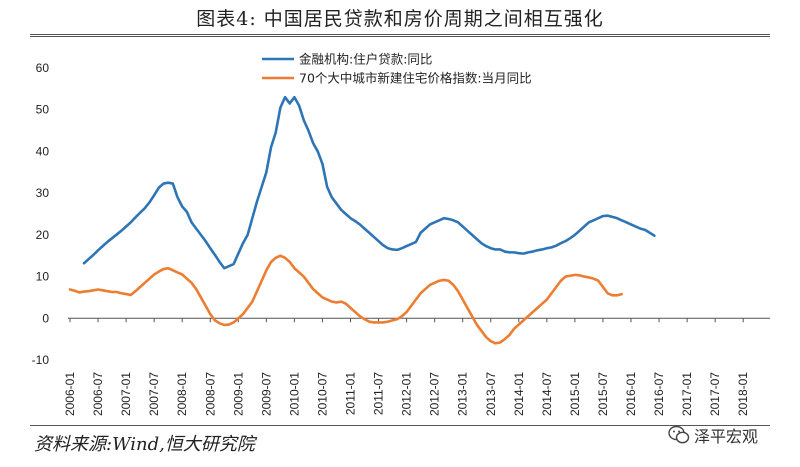  Describe the element at coordinates (603, 394) in the screenshot. I see `x-tick-label: 2015-07` at that location.